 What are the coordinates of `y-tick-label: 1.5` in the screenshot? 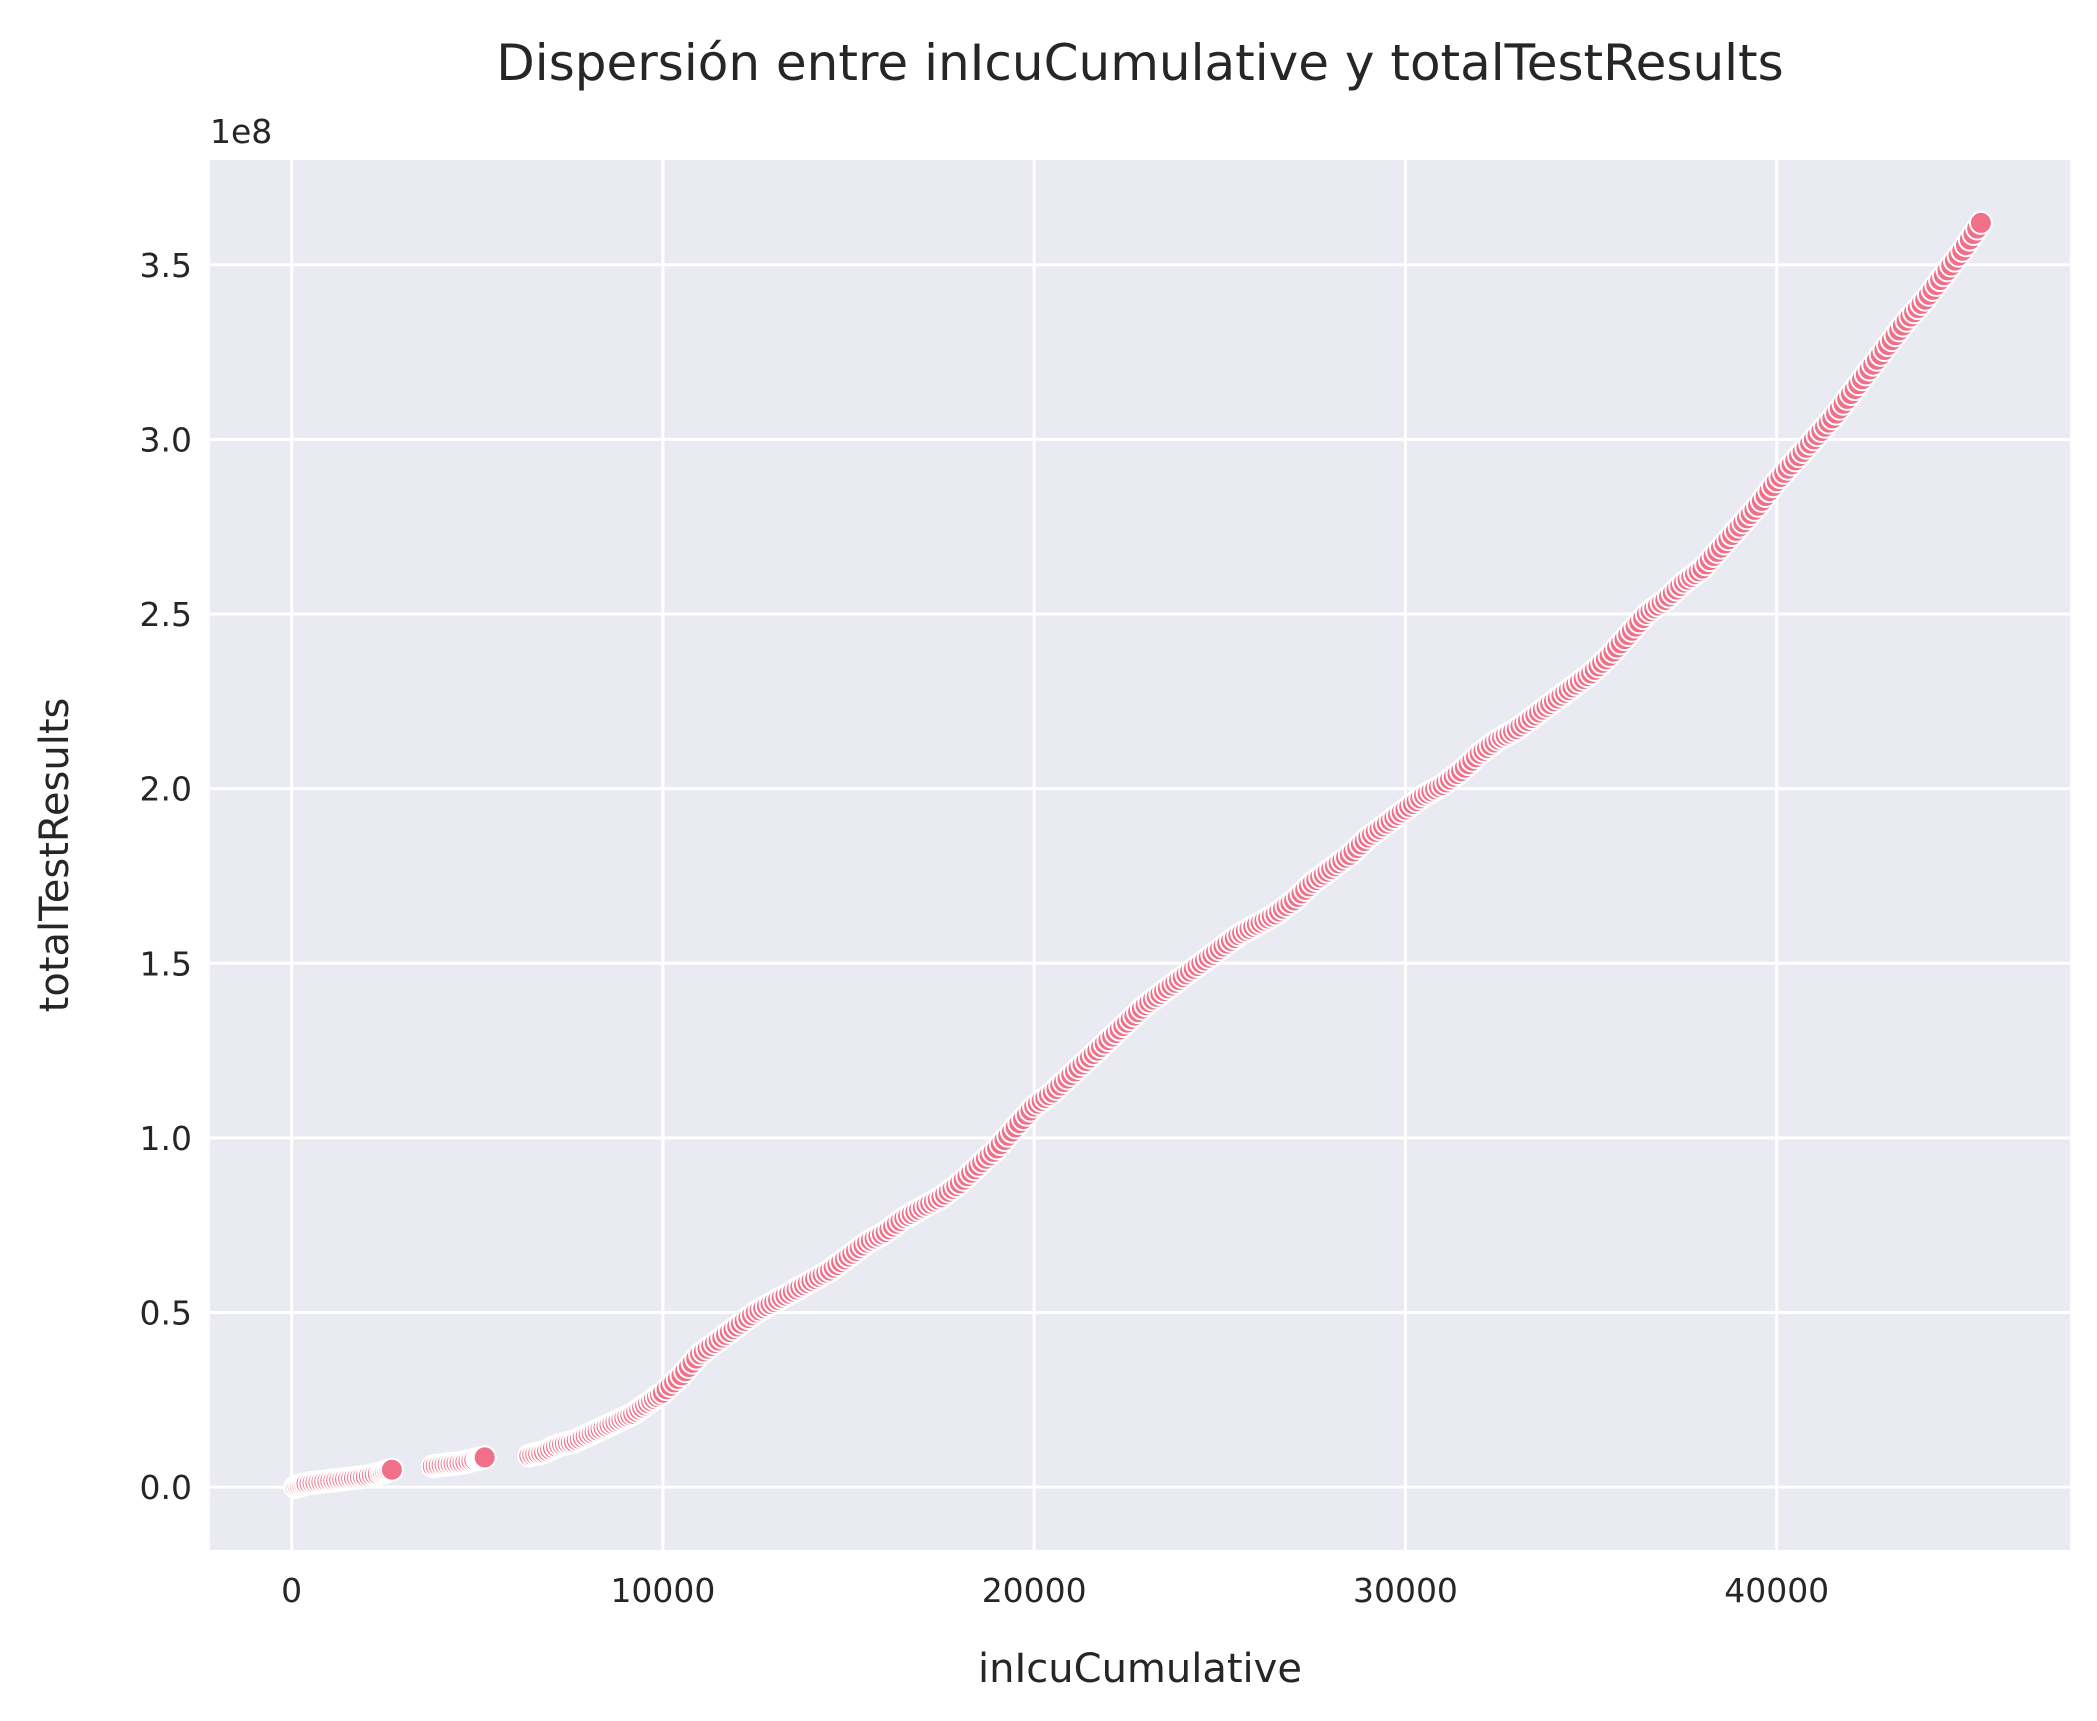 It's located at (166, 963).